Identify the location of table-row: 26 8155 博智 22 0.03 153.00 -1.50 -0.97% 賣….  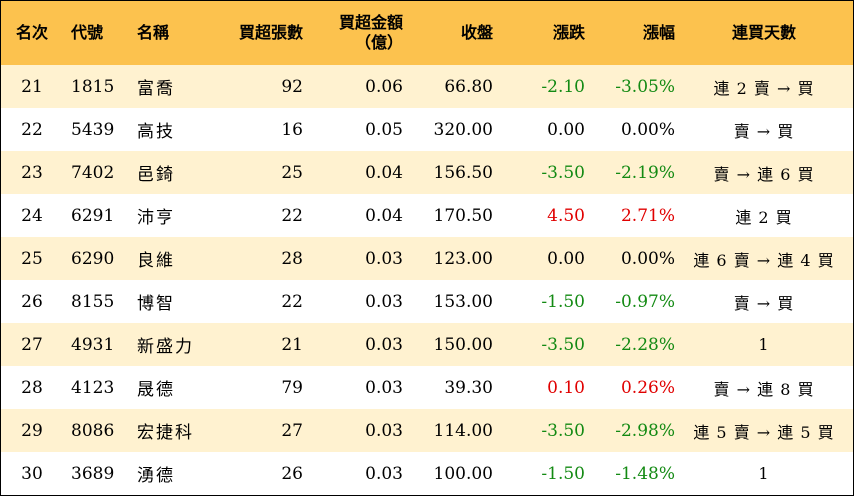
(427, 301).